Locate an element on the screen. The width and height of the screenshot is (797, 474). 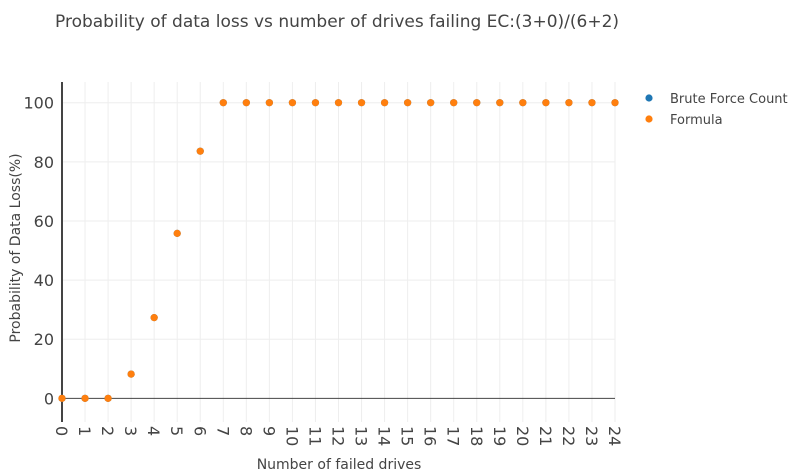
x-axis-title: Number of failed drives is located at coordinates (339, 465).